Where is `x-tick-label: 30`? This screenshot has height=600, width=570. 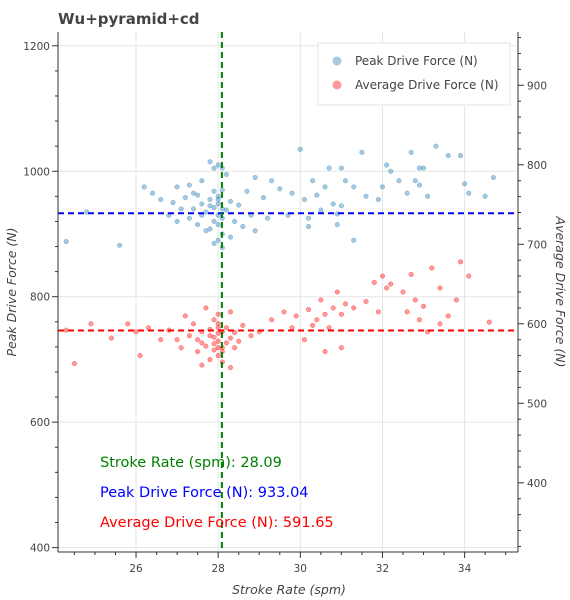 x-tick-label: 30 is located at coordinates (300, 569).